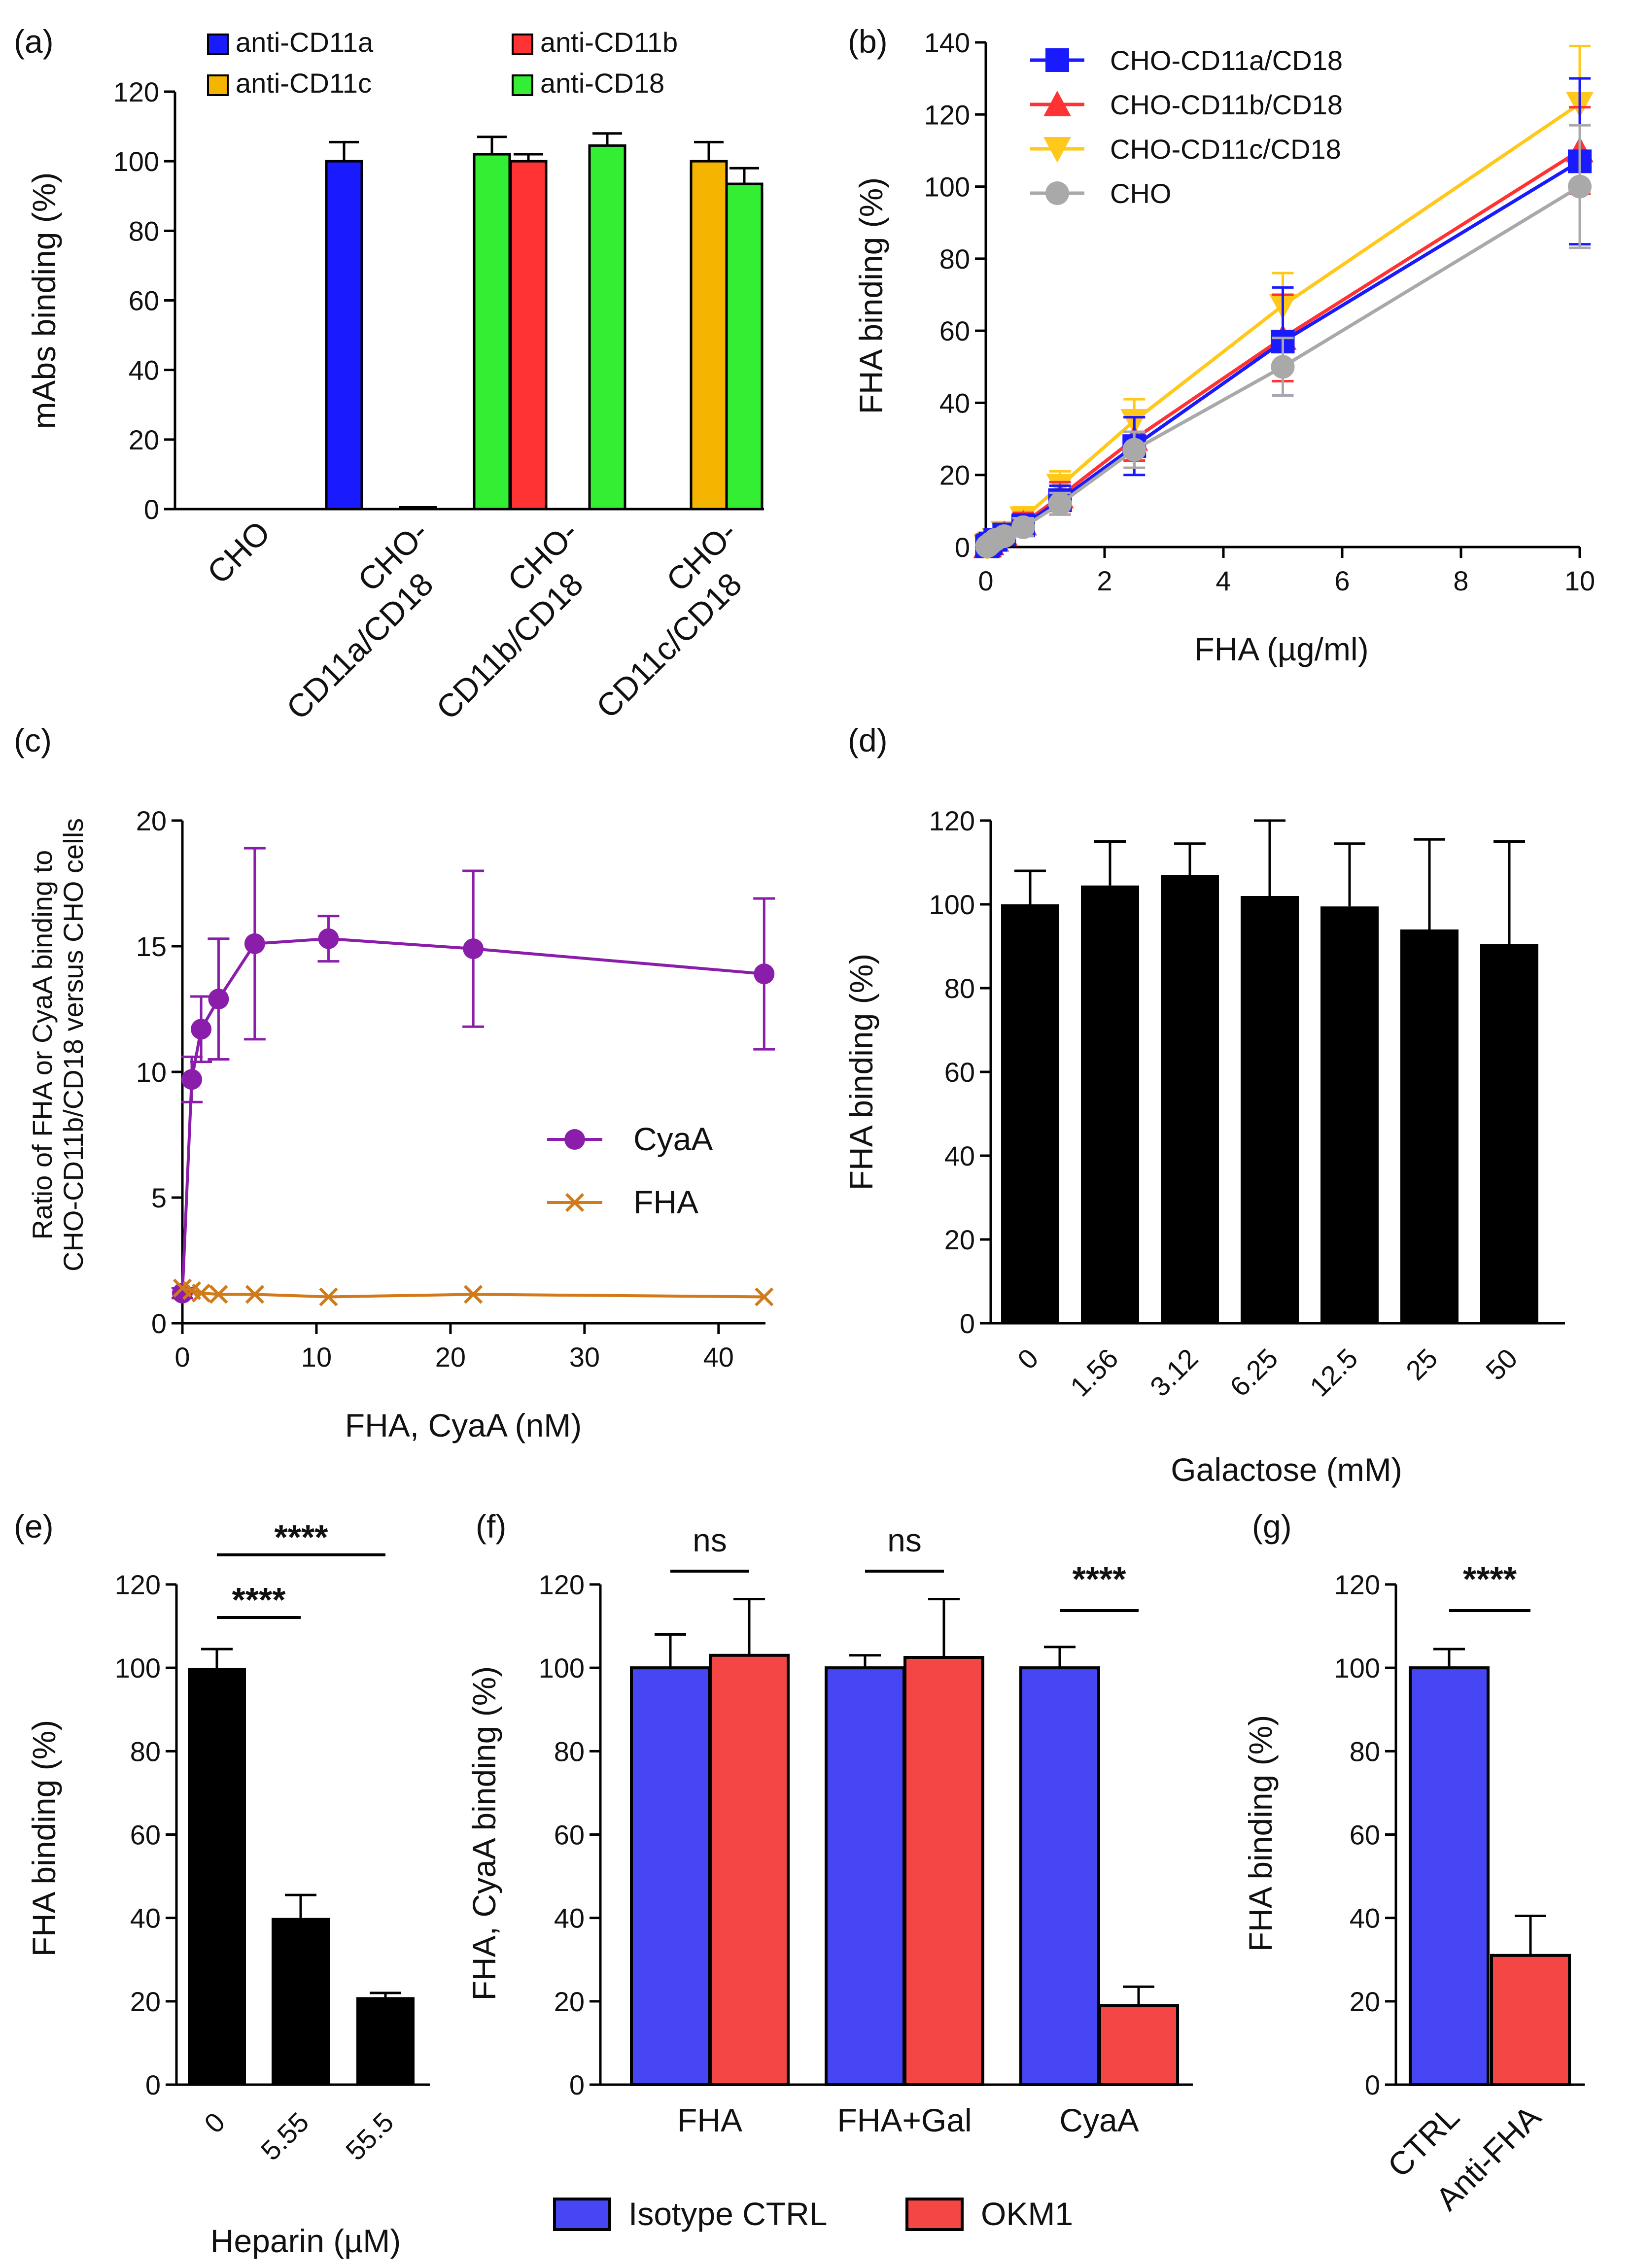 This screenshot has height=2268, width=1632. What do you see at coordinates (73, 1044) in the screenshot?
I see `y-axis-title-line-2: CHO-CD11b/CD18 versus CHO cells` at bounding box center [73, 1044].